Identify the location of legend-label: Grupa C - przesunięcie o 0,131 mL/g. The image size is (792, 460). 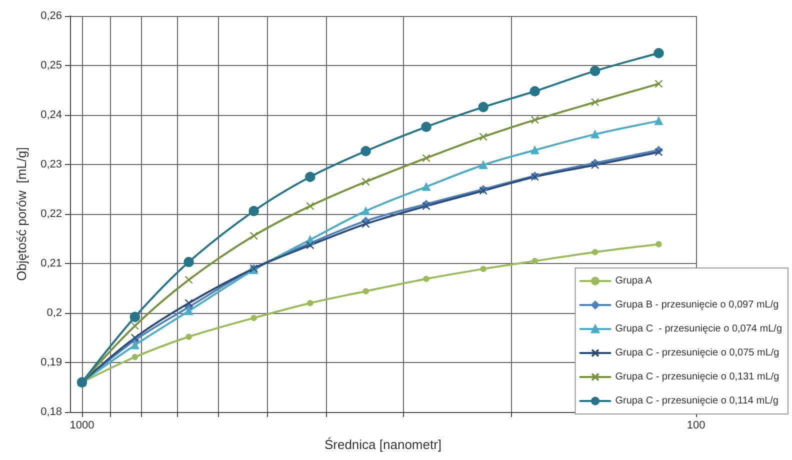
(697, 377).